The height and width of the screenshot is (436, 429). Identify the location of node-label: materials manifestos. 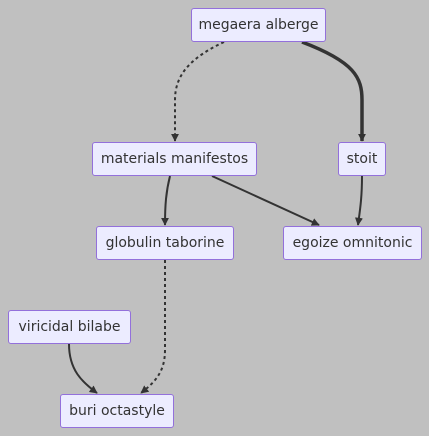
(174, 159).